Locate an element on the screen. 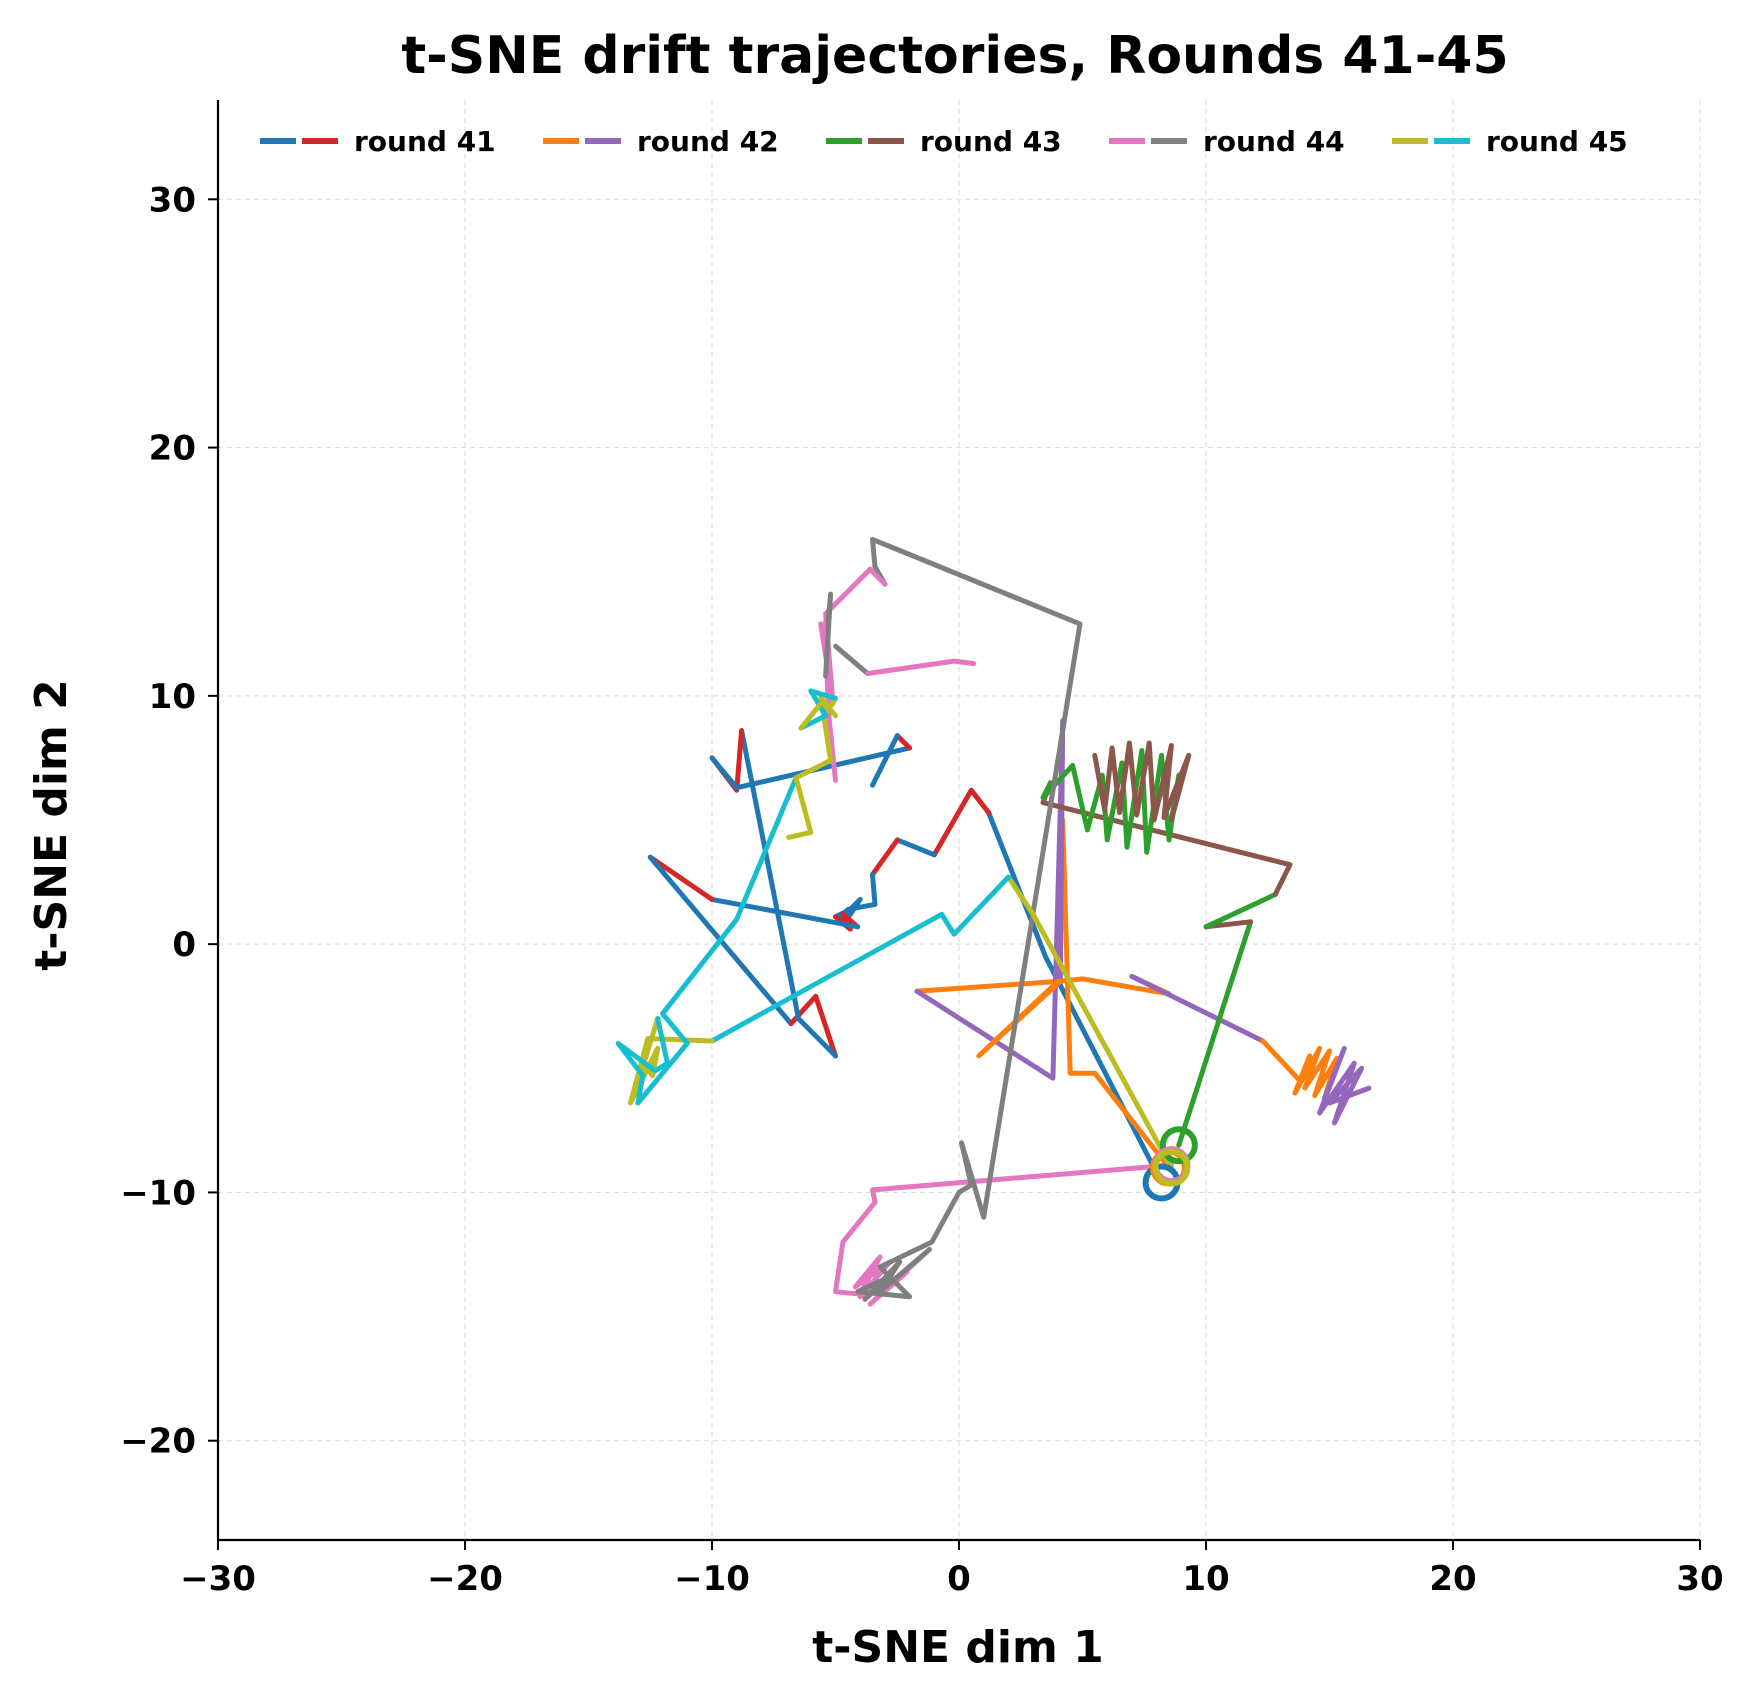 The width and height of the screenshot is (1752, 1698). x-tick-label: −10 is located at coordinates (712, 1579).